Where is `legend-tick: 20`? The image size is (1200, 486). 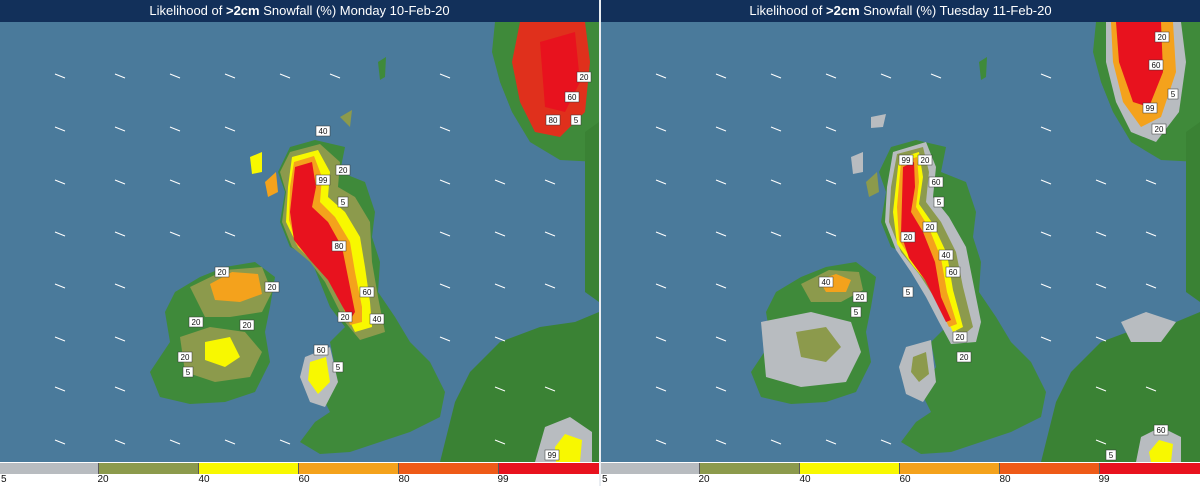 legend-tick: 20 is located at coordinates (704, 479).